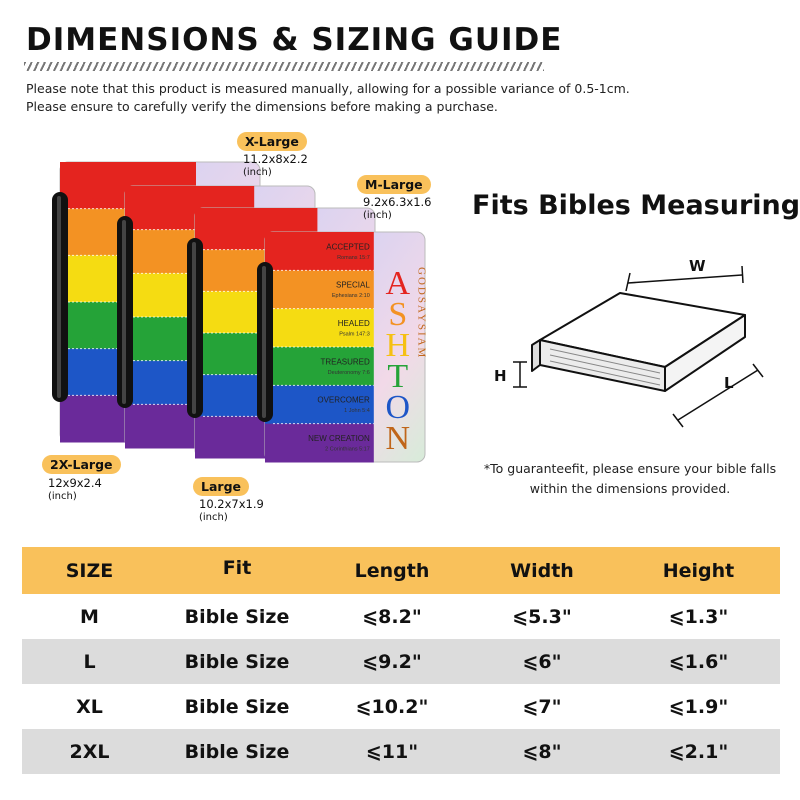 The image size is (800, 800). I want to click on row-length: ⩽8.2", so click(392, 616).